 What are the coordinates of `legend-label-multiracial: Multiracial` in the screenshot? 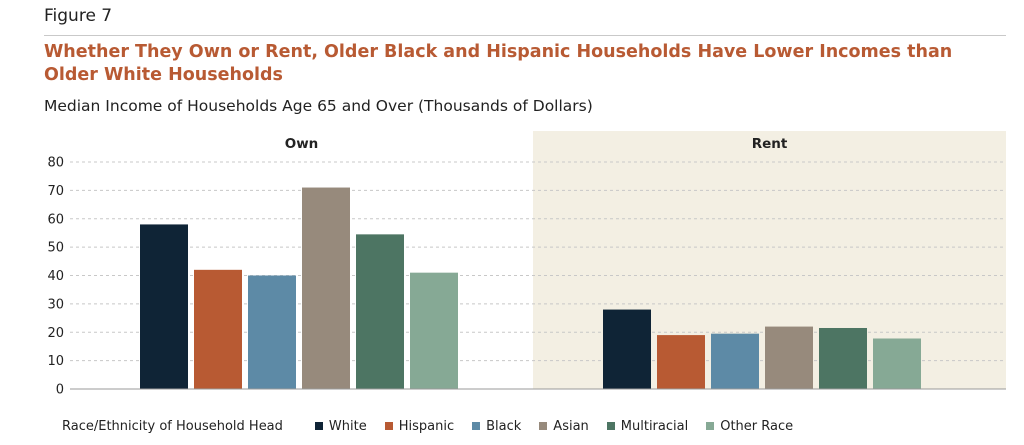 It's located at (654, 426).